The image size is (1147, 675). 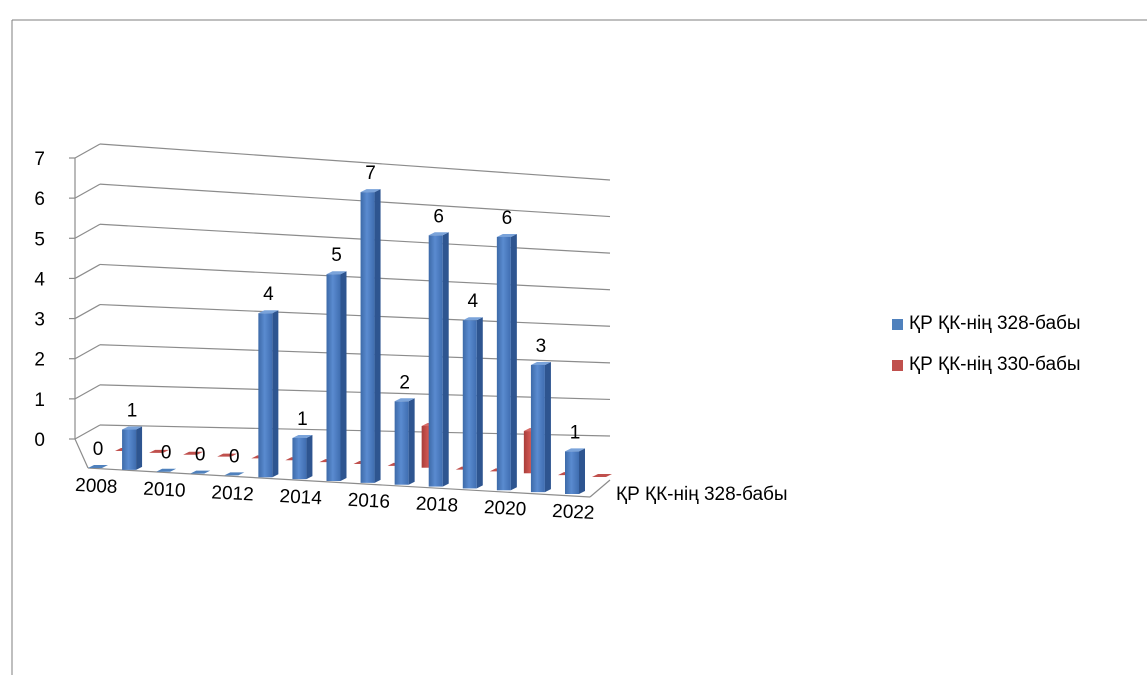 What do you see at coordinates (995, 323) in the screenshot?
I see `legend-label-328: ҚР ҚК-нің 328-бабы` at bounding box center [995, 323].